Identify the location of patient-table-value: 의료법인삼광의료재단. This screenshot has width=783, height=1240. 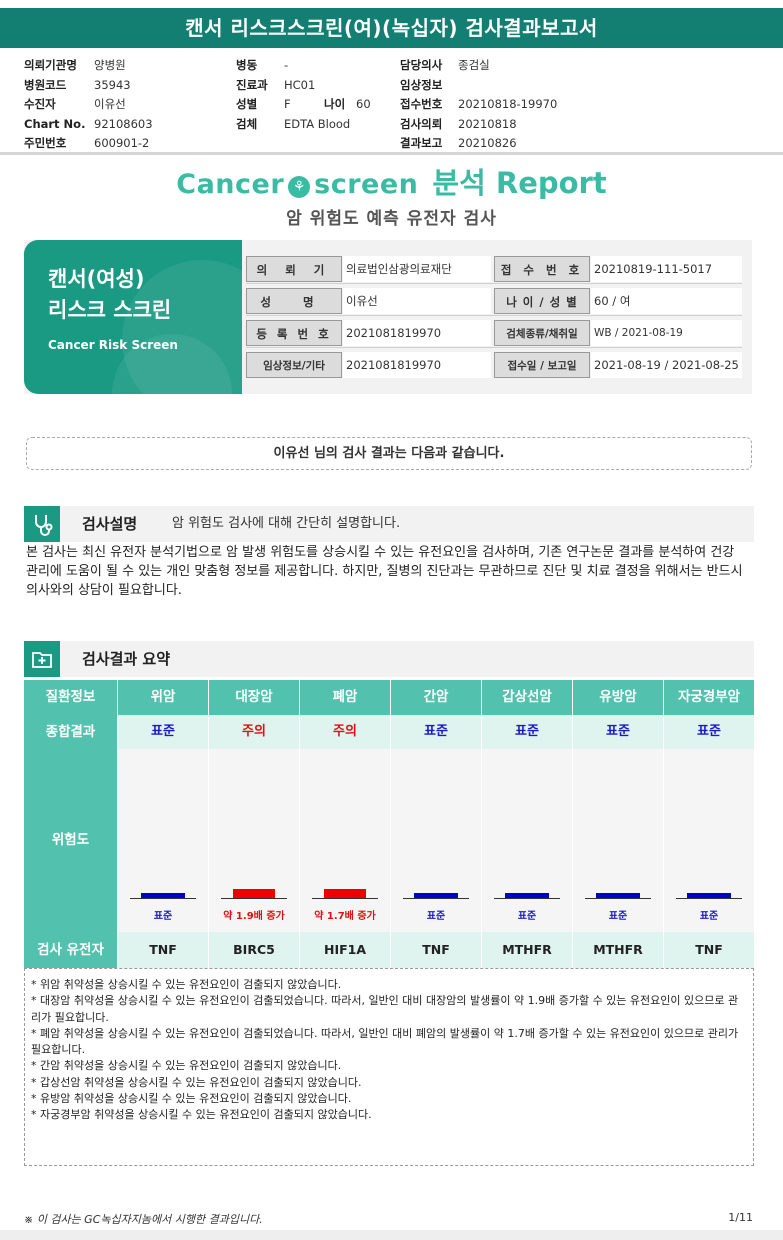
(417, 269).